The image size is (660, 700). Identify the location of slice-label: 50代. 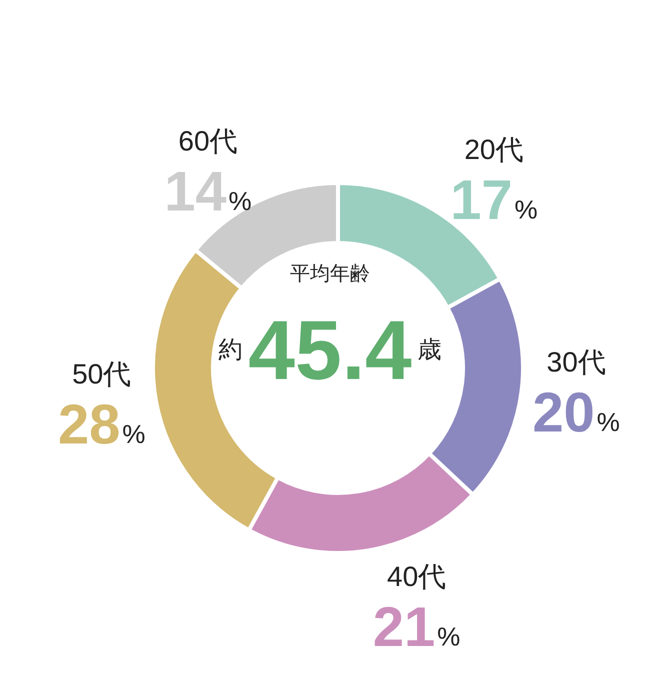
(102, 374).